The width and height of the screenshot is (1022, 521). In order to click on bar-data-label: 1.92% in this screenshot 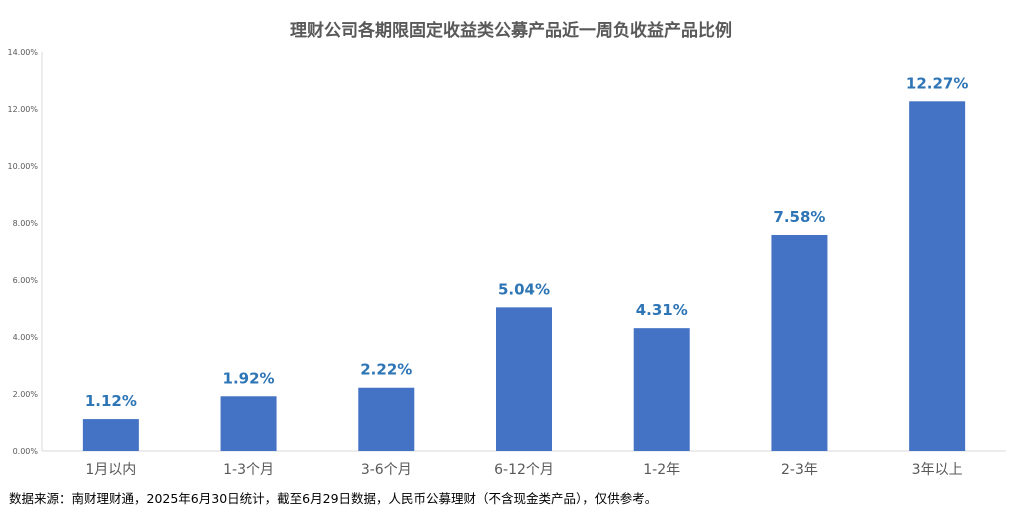, I will do `click(249, 378)`.